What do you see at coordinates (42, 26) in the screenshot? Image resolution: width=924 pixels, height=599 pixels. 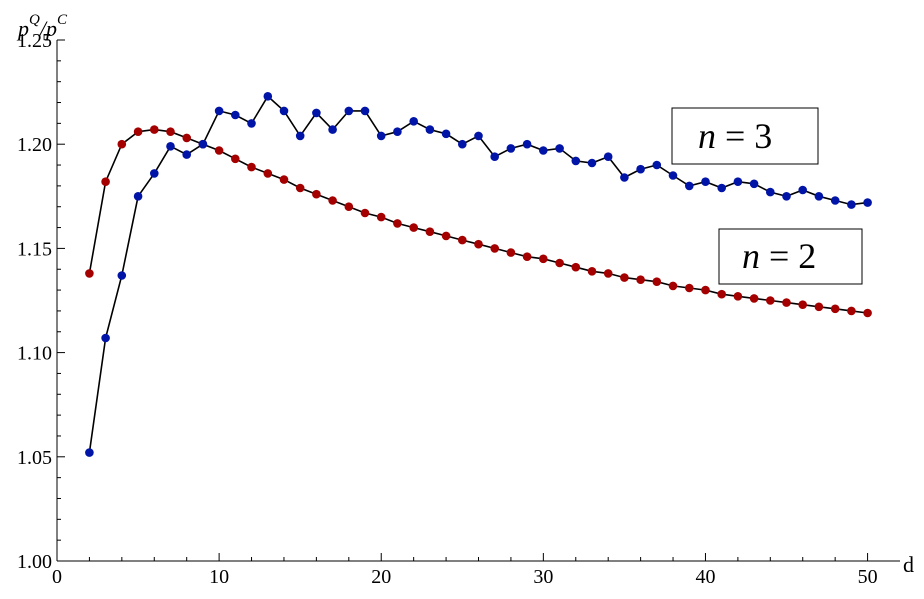 I see `y-axis-label: pQ/pC` at bounding box center [42, 26].